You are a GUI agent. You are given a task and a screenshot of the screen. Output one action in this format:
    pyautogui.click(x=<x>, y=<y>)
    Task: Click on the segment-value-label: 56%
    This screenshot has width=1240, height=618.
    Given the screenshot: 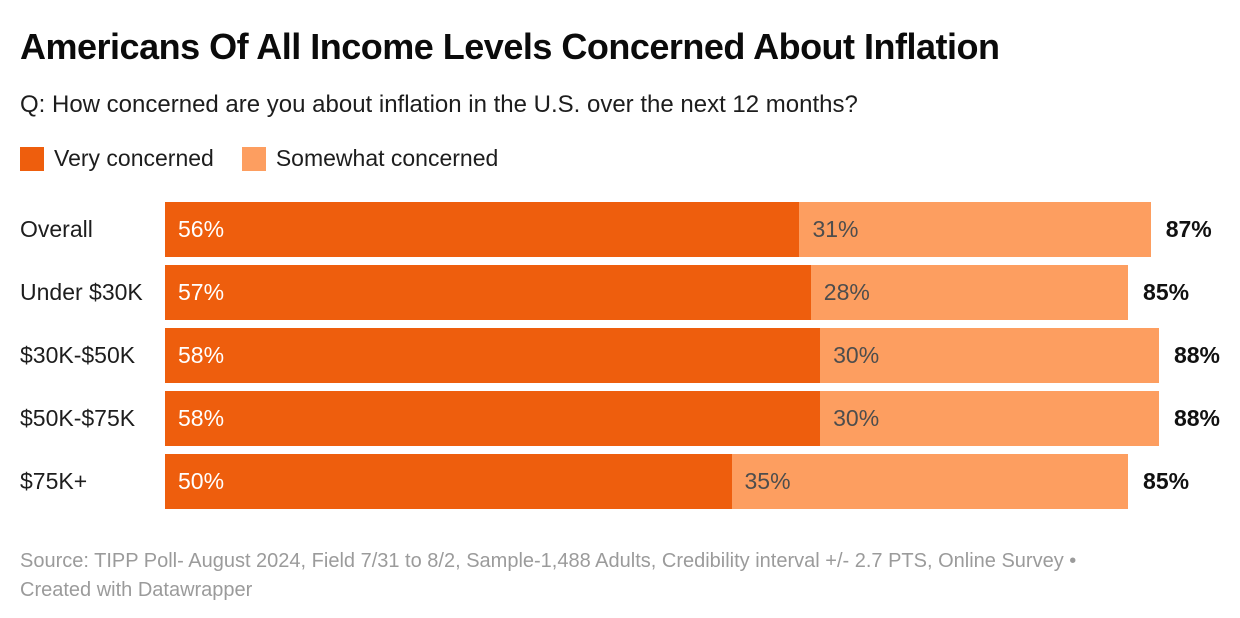 What is the action you would take?
    pyautogui.click(x=201, y=229)
    